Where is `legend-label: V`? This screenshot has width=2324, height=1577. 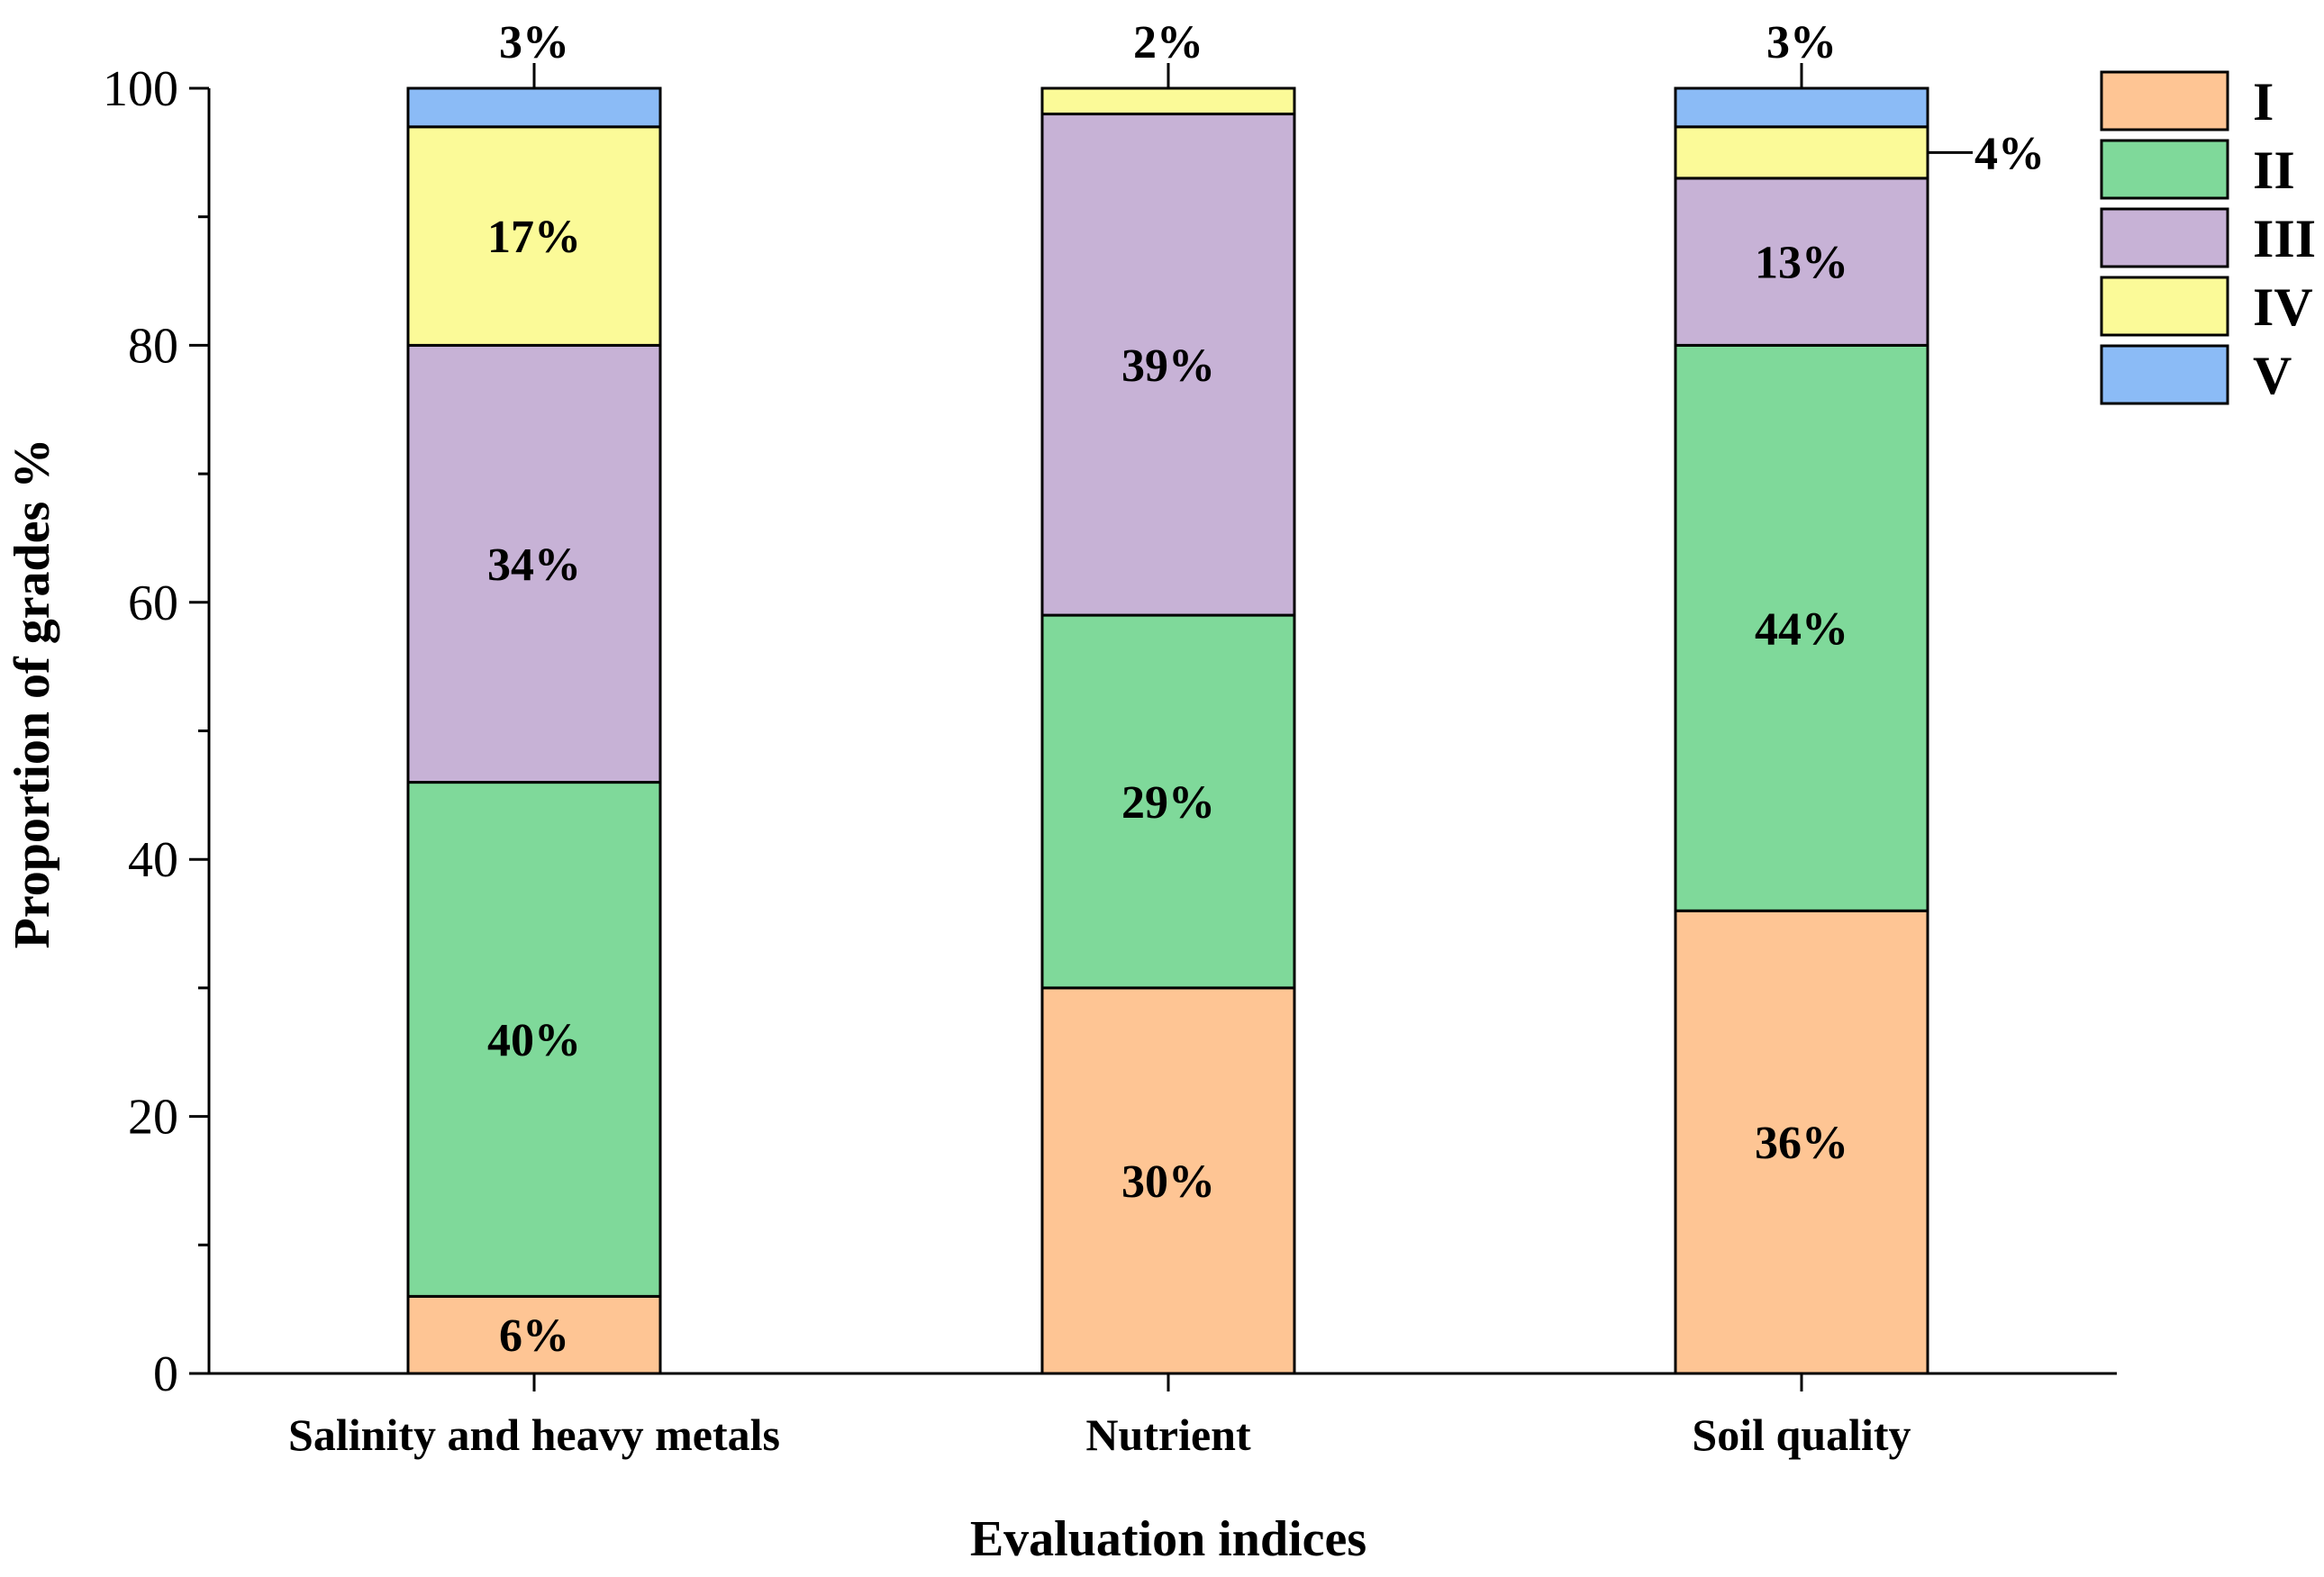 legend-label: V is located at coordinates (2272, 376).